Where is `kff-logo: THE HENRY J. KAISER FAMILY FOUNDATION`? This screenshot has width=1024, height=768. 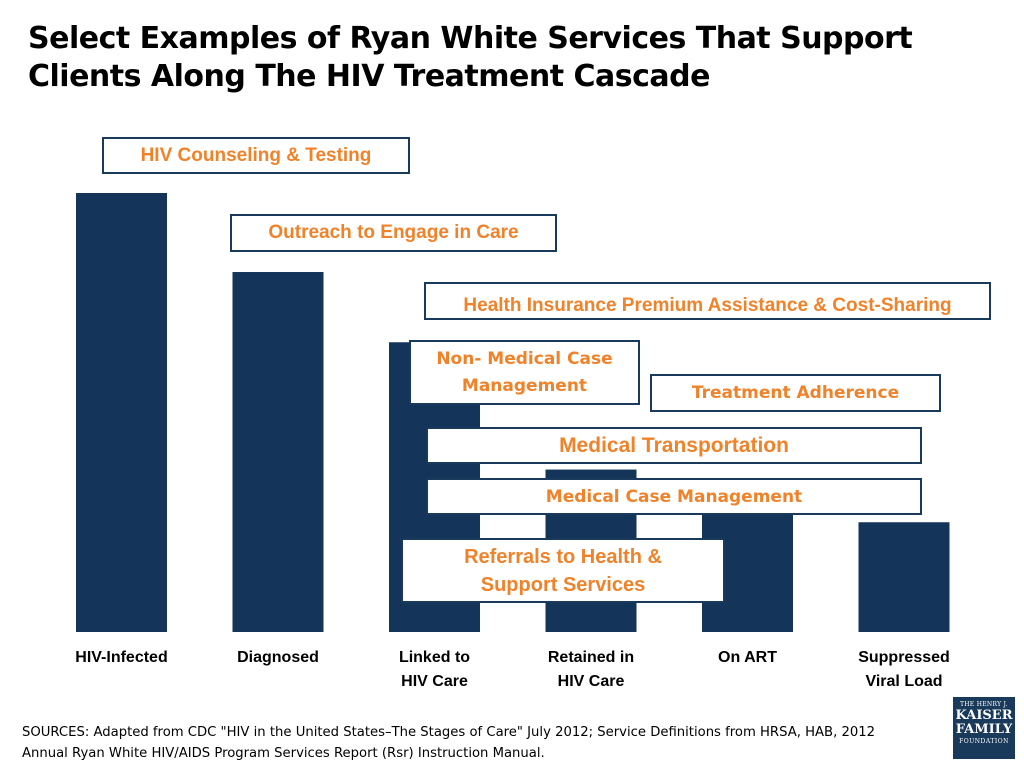 kff-logo: THE HENRY J. KAISER FAMILY FOUNDATION is located at coordinates (984, 728).